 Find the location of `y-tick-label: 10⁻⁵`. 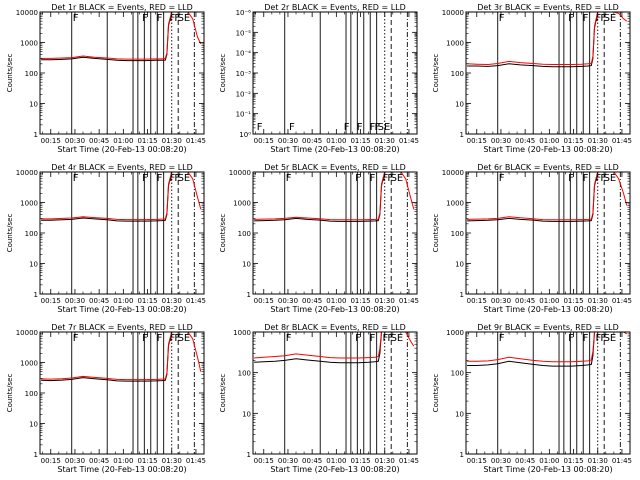

y-tick-label: 10⁻⁵ is located at coordinates (244, 33).